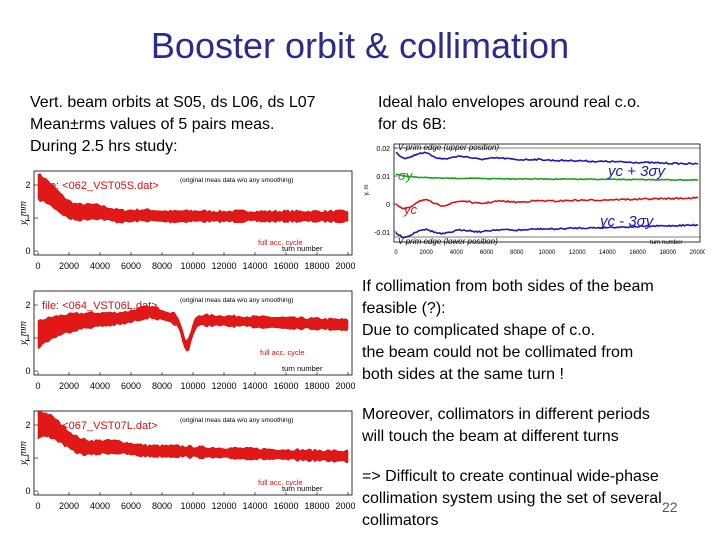  Describe the element at coordinates (367, 190) in the screenshot. I see `y-axis-label: y, m` at that location.